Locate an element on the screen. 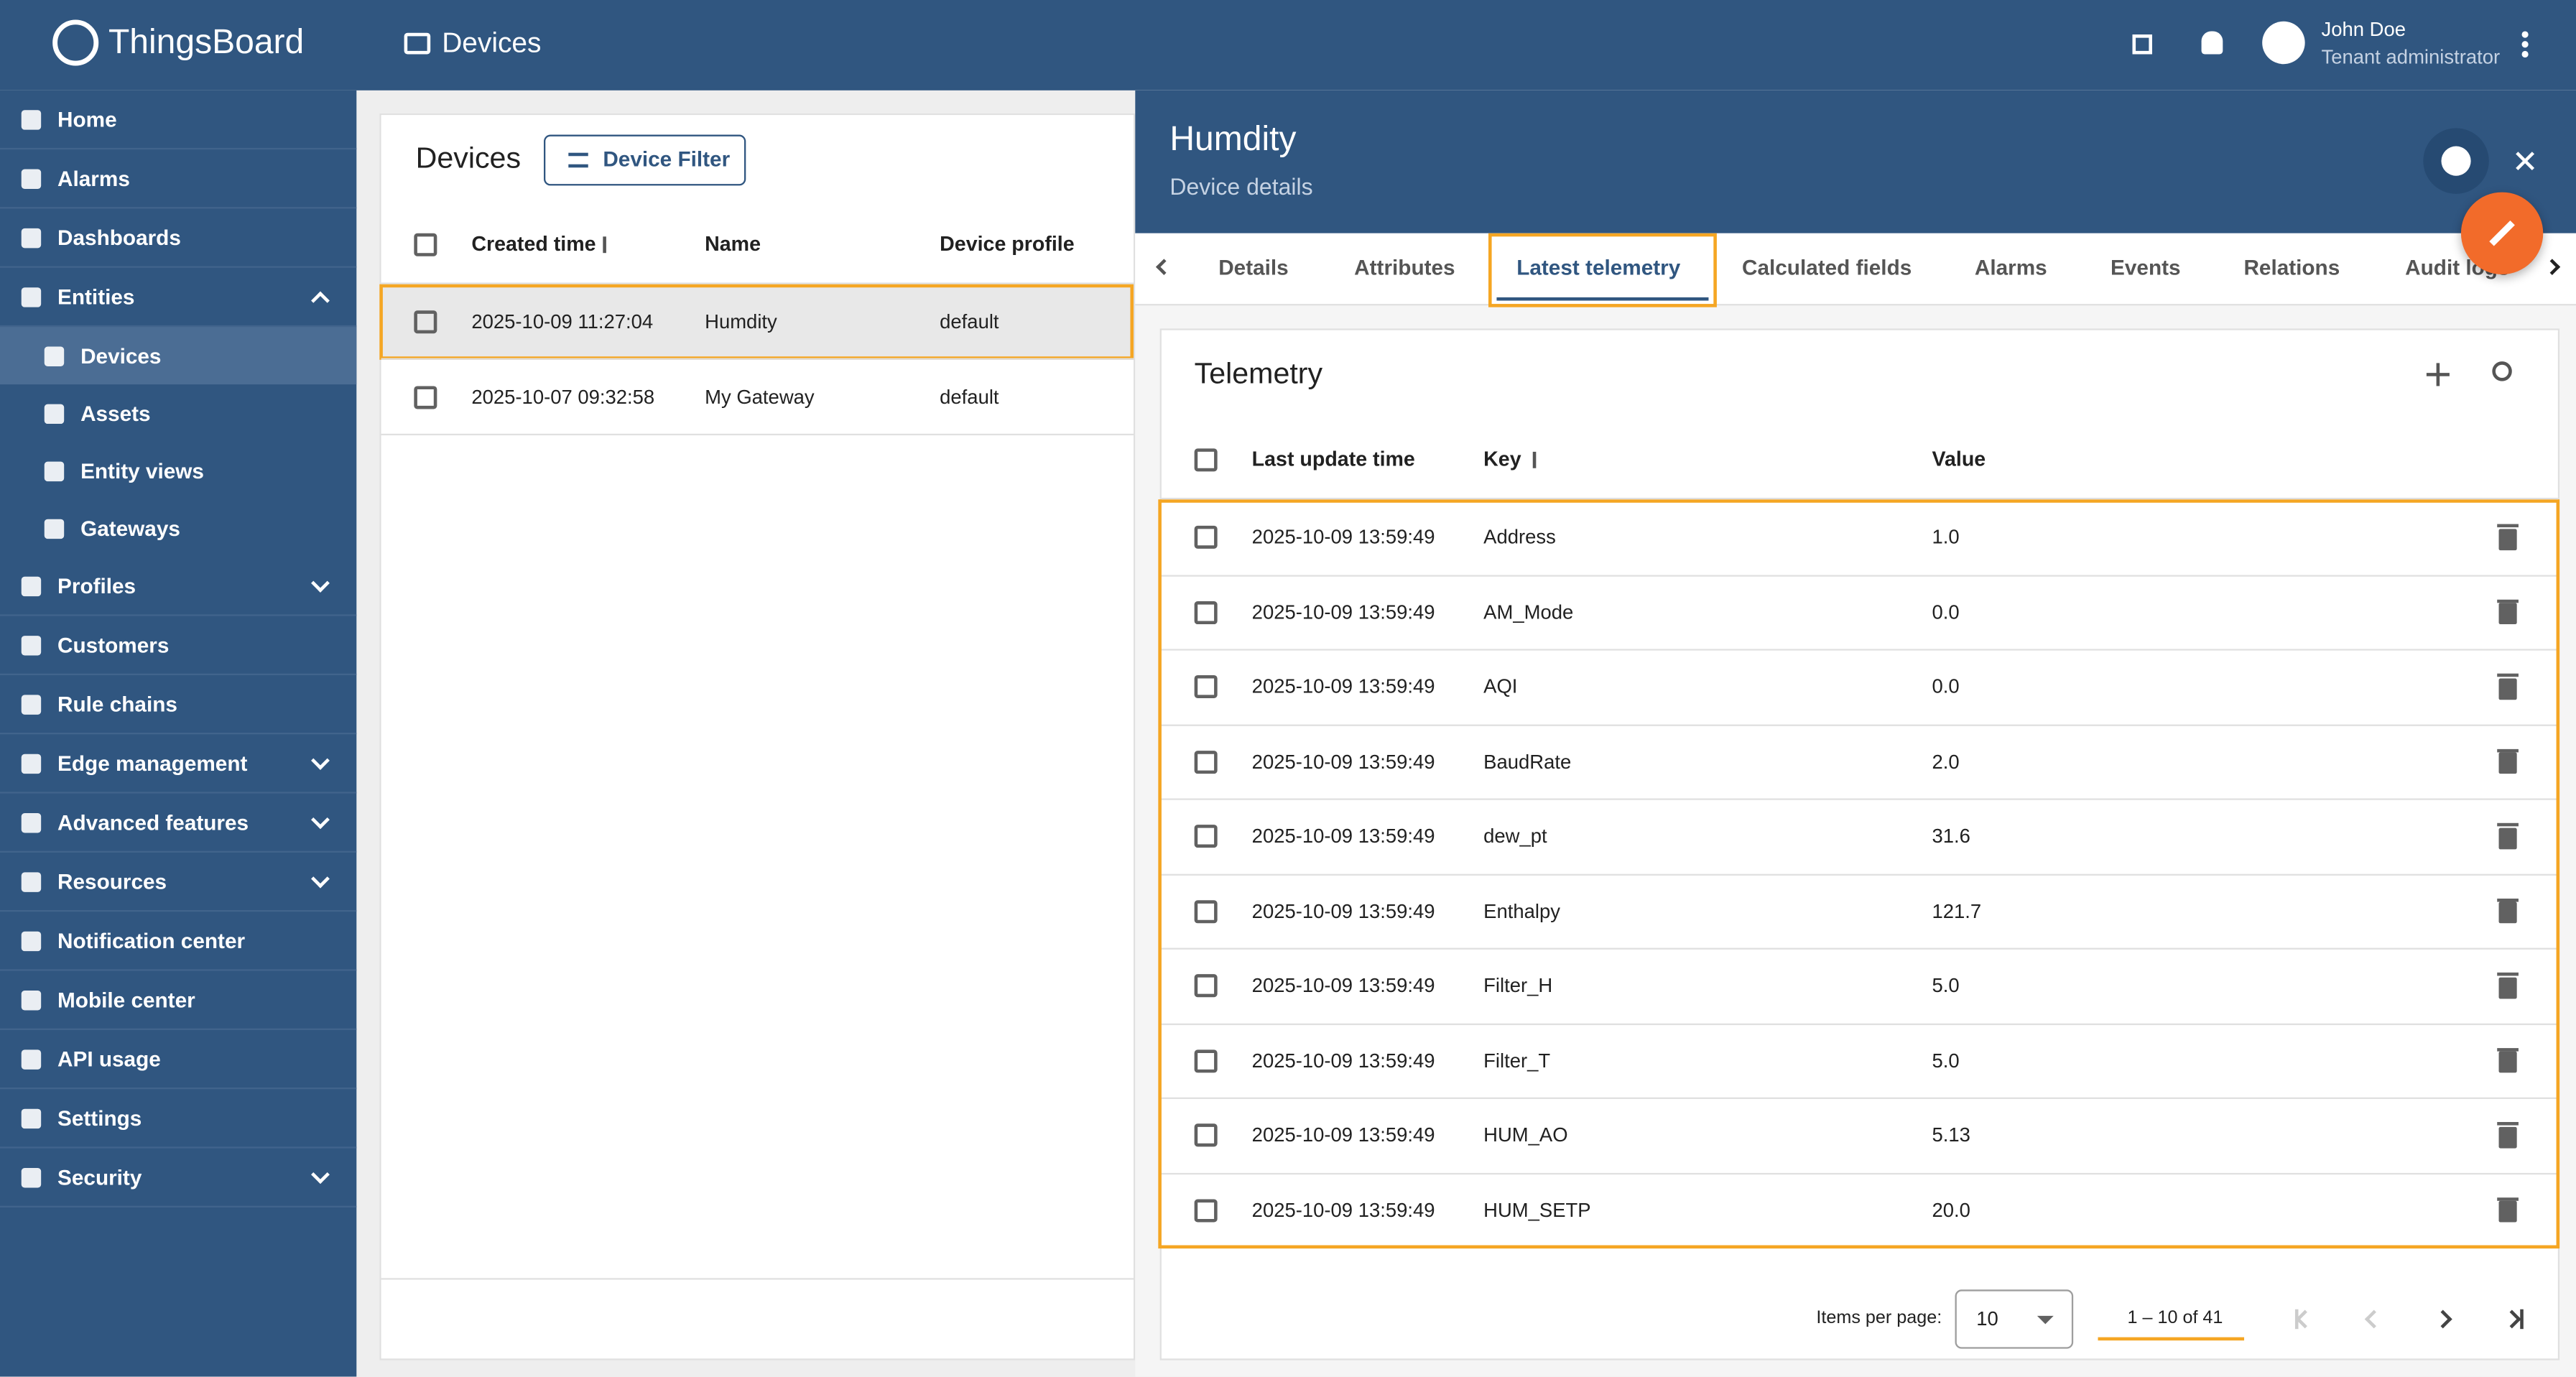 The image size is (2576, 1377). menu-item: Devices is located at coordinates (121, 355).